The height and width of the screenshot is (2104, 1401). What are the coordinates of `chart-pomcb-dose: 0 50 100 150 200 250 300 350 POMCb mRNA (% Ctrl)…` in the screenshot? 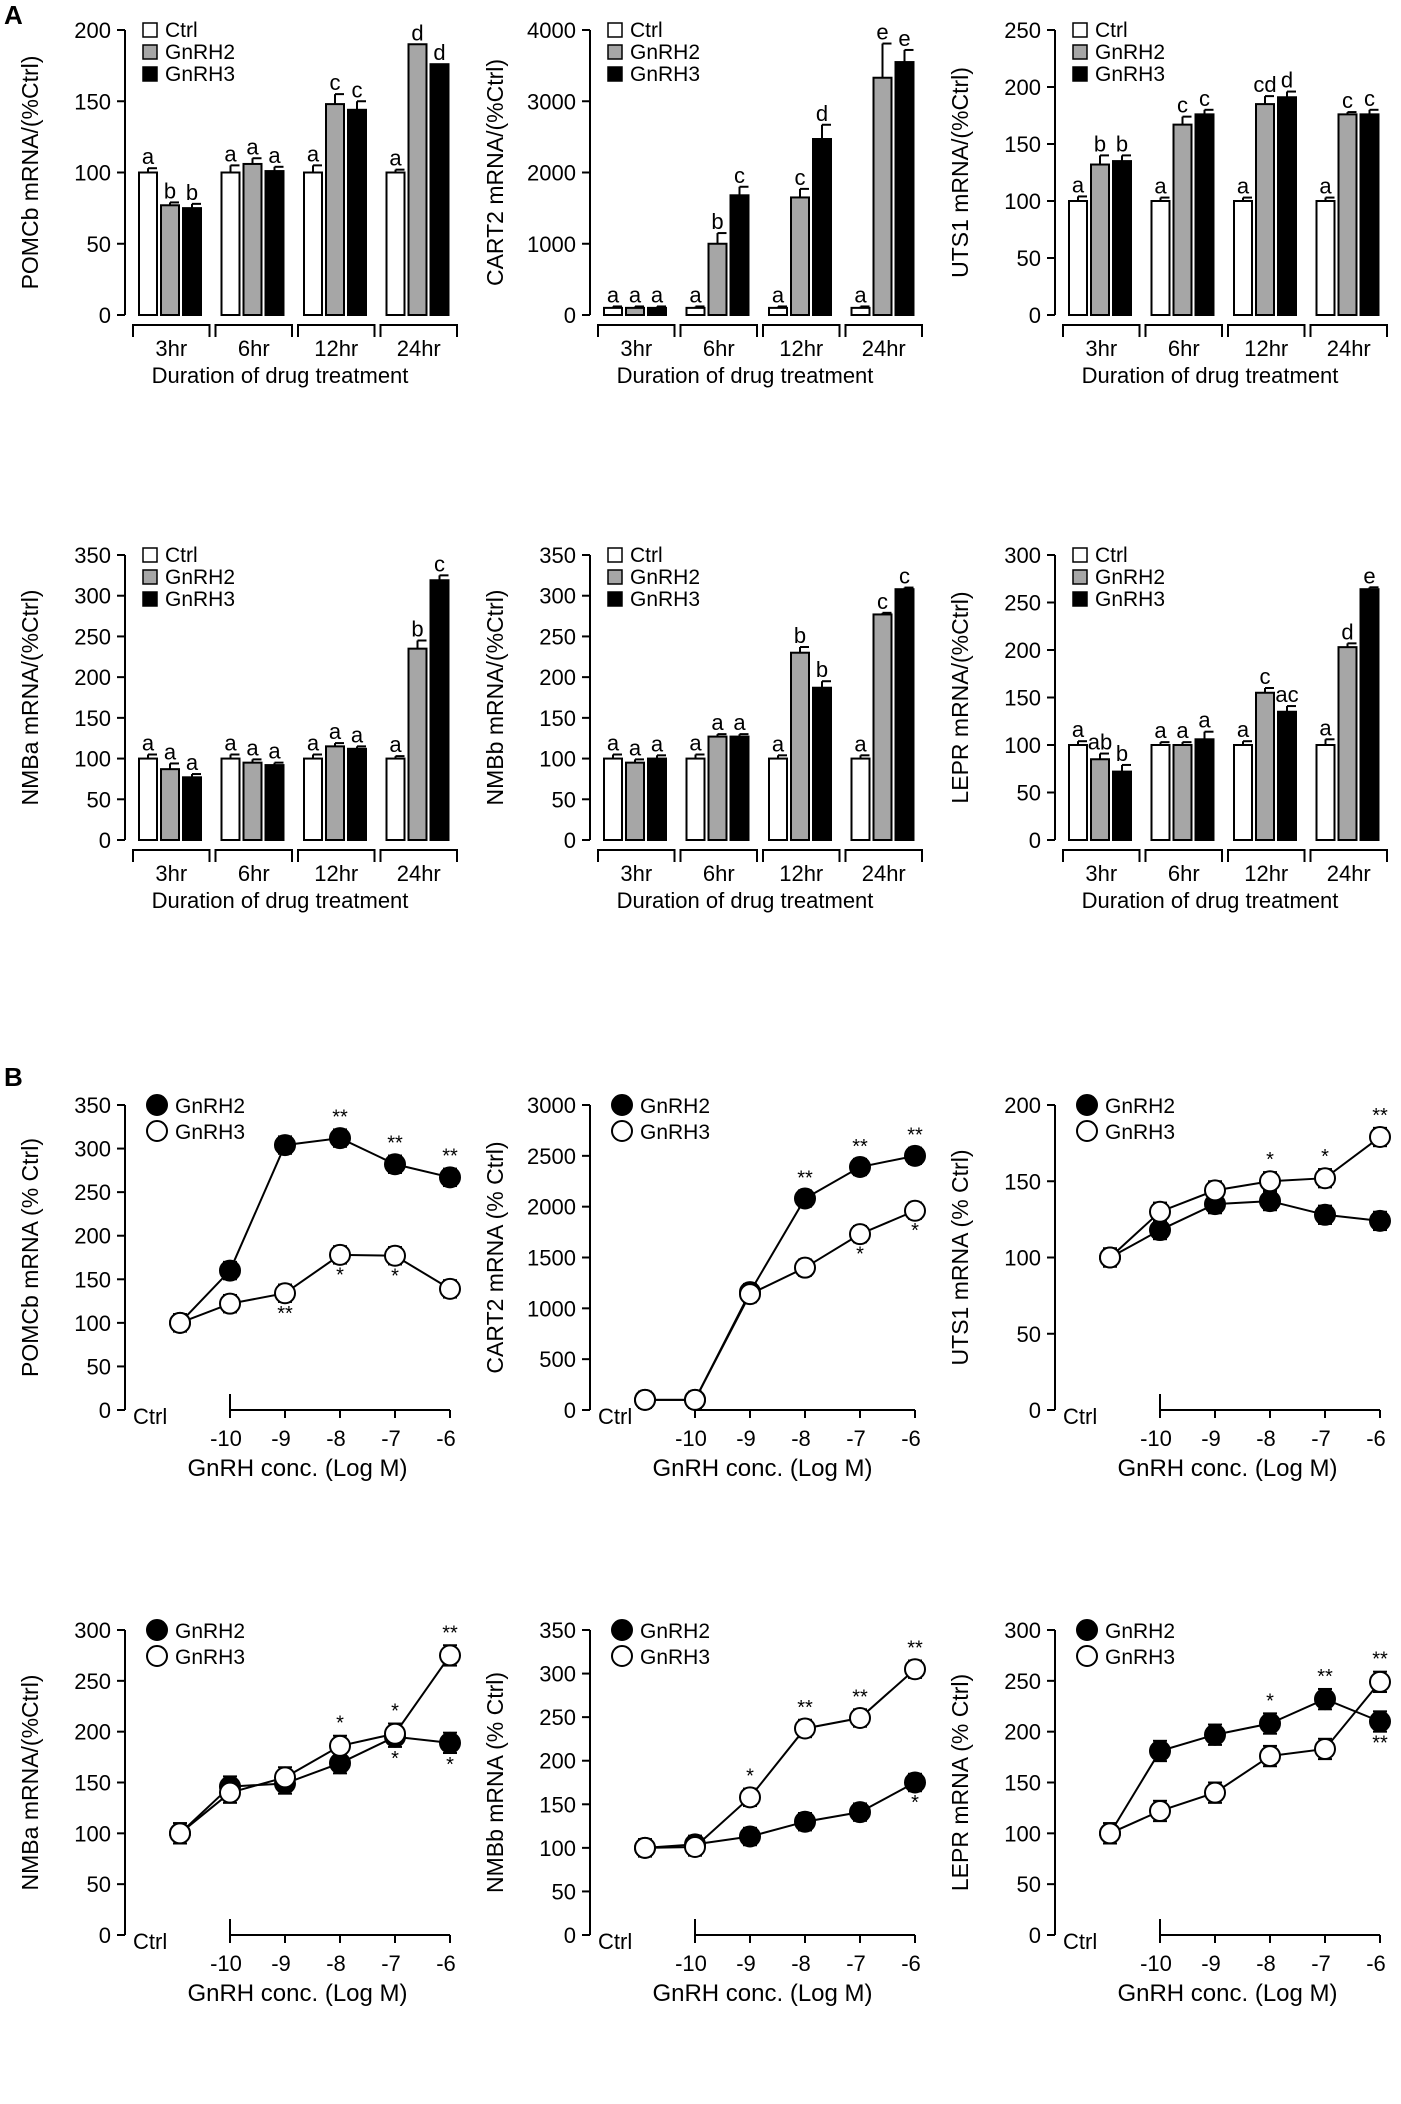 It's located at (239, 1287).